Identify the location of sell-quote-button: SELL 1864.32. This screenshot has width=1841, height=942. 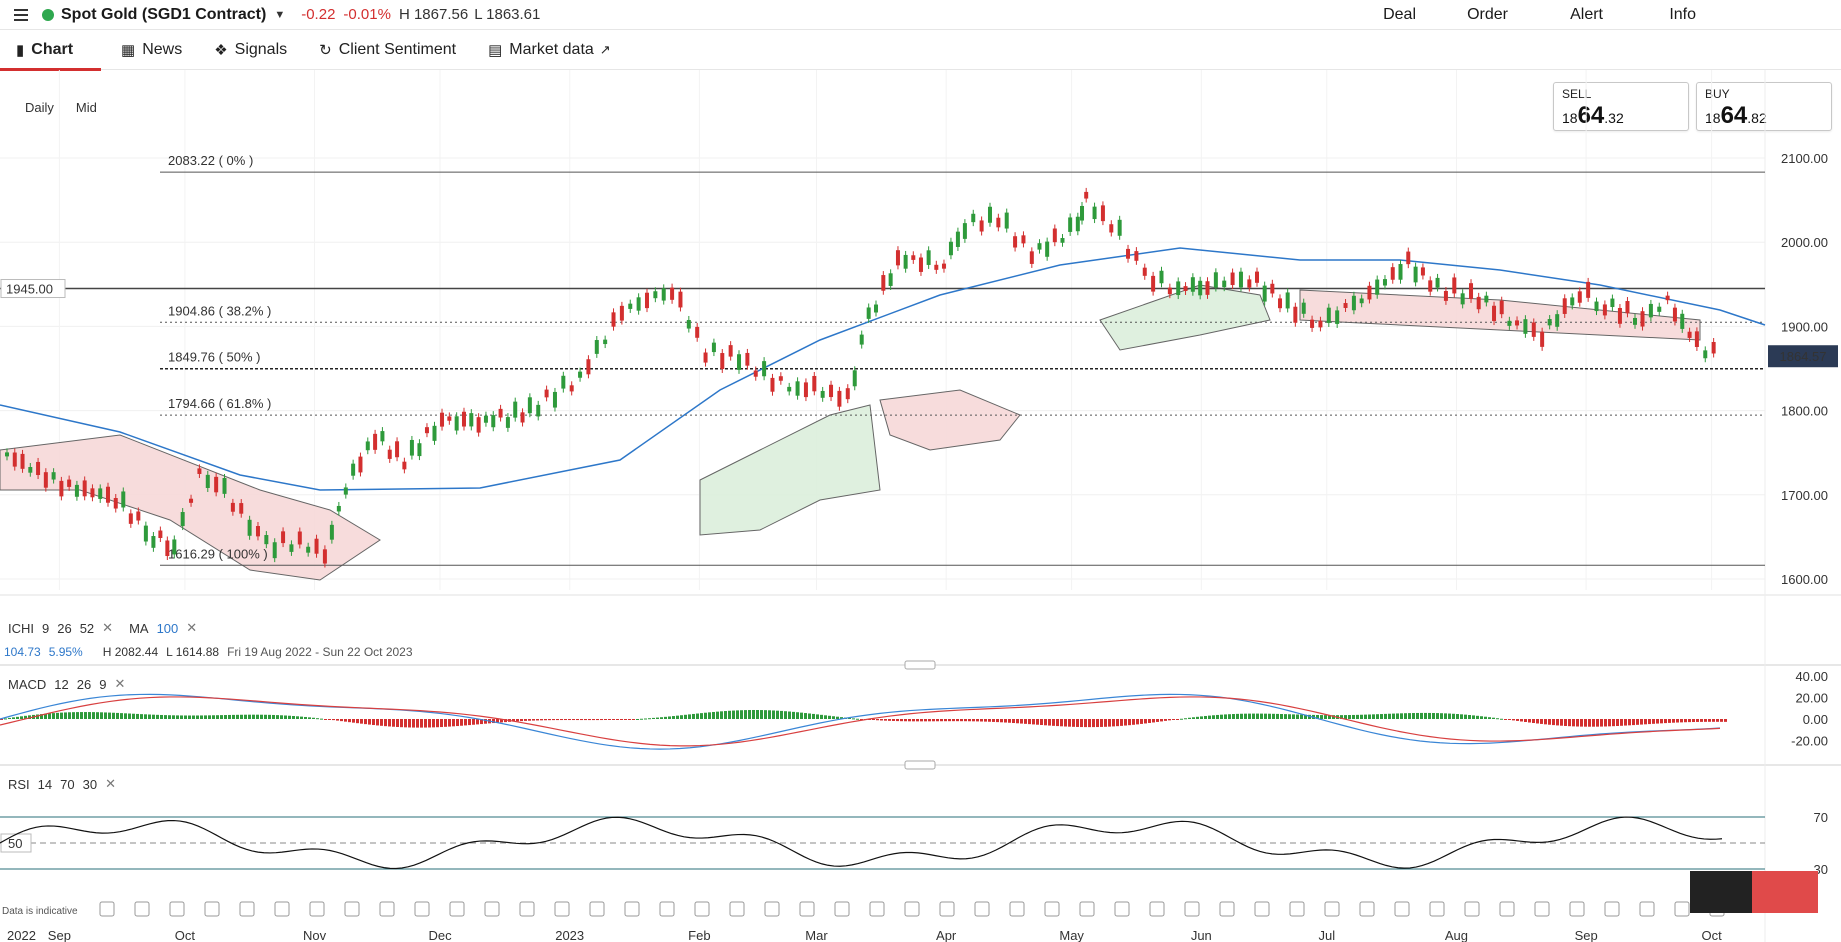
(1621, 106).